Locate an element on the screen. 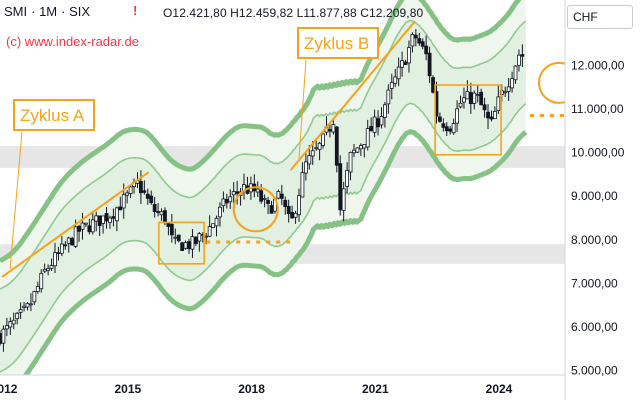  currency-selector: CHF is located at coordinates (600, 17).